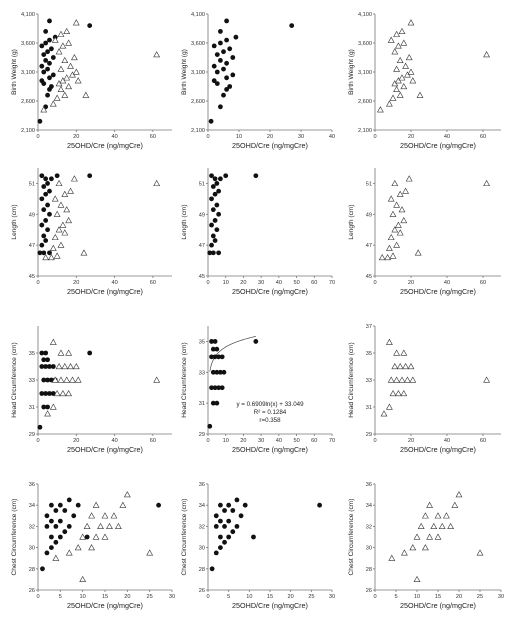  I want to click on y-tick-label: 49, so click(32, 215).